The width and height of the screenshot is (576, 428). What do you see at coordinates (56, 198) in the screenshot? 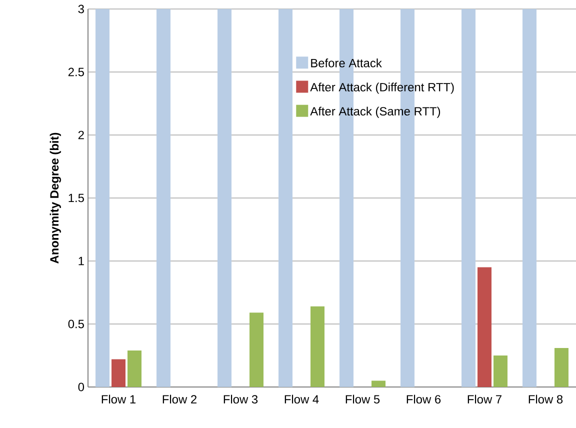
I see `y-axis-title: Anonymity Degree (bit)` at bounding box center [56, 198].